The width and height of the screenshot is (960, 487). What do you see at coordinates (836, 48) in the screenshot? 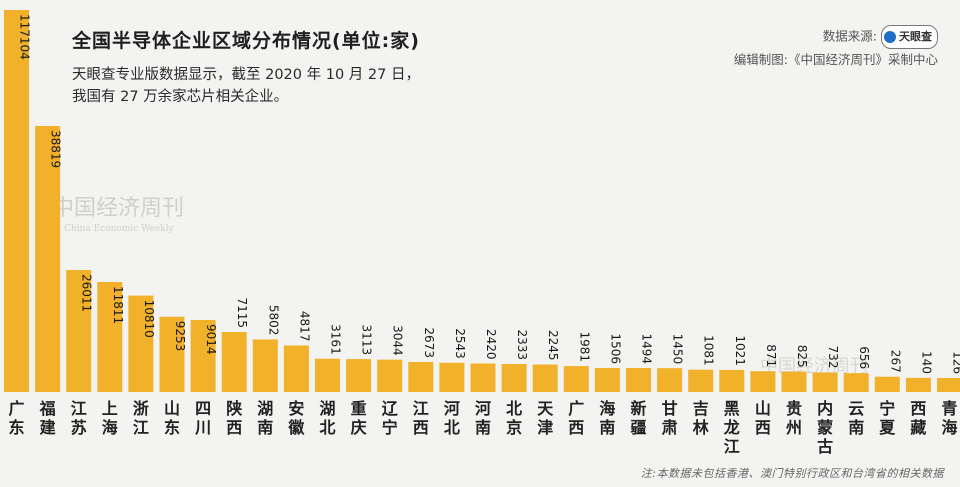
I see `source-info: 数据来源: 天眼查 编辑制图:《中国经济周刊》采制中心` at bounding box center [836, 48].